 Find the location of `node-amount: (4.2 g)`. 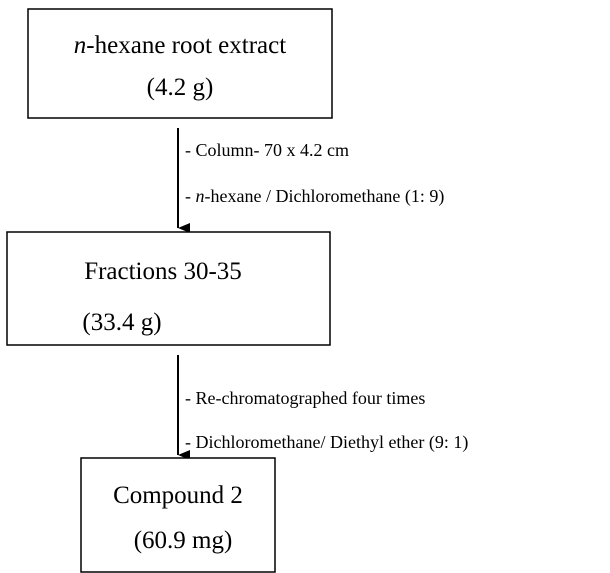

node-amount: (4.2 g) is located at coordinates (180, 87).